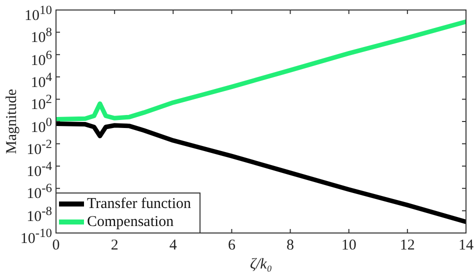 This screenshot has height=279, width=474. What do you see at coordinates (407, 245) in the screenshot?
I see `x-tick-label: 12` at bounding box center [407, 245].